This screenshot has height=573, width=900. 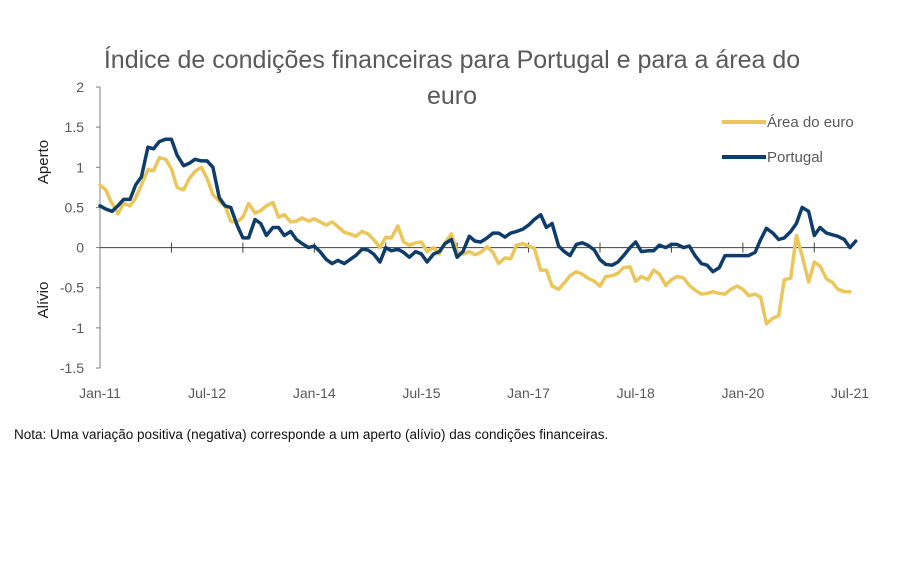 What do you see at coordinates (314, 393) in the screenshot?
I see `x-tick-label: Jan-14` at bounding box center [314, 393].